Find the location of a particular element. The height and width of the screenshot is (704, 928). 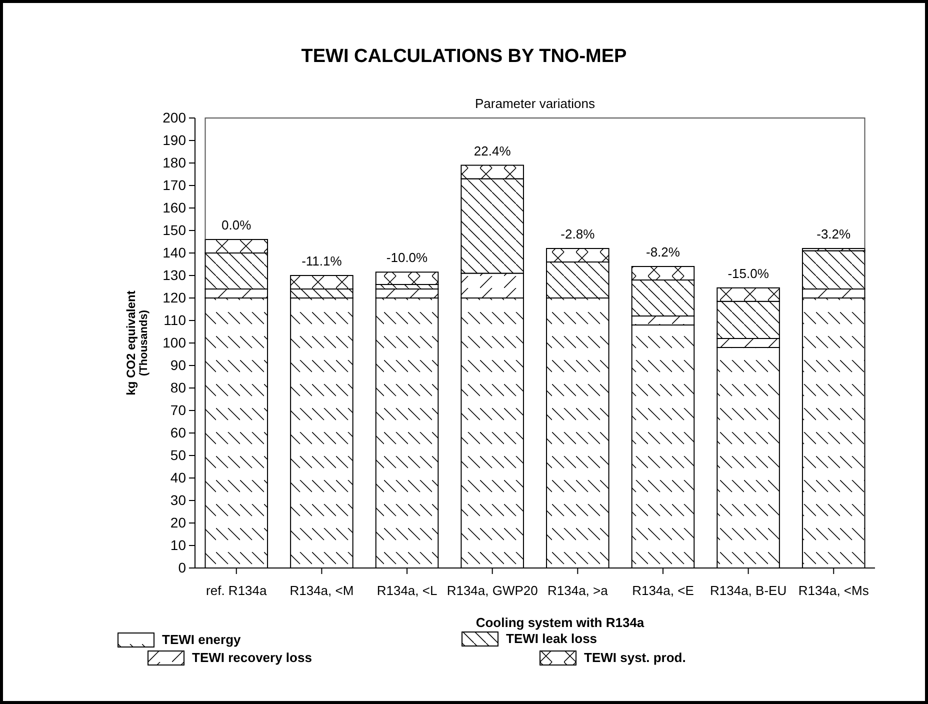

annotation: -2.8% is located at coordinates (578, 234).